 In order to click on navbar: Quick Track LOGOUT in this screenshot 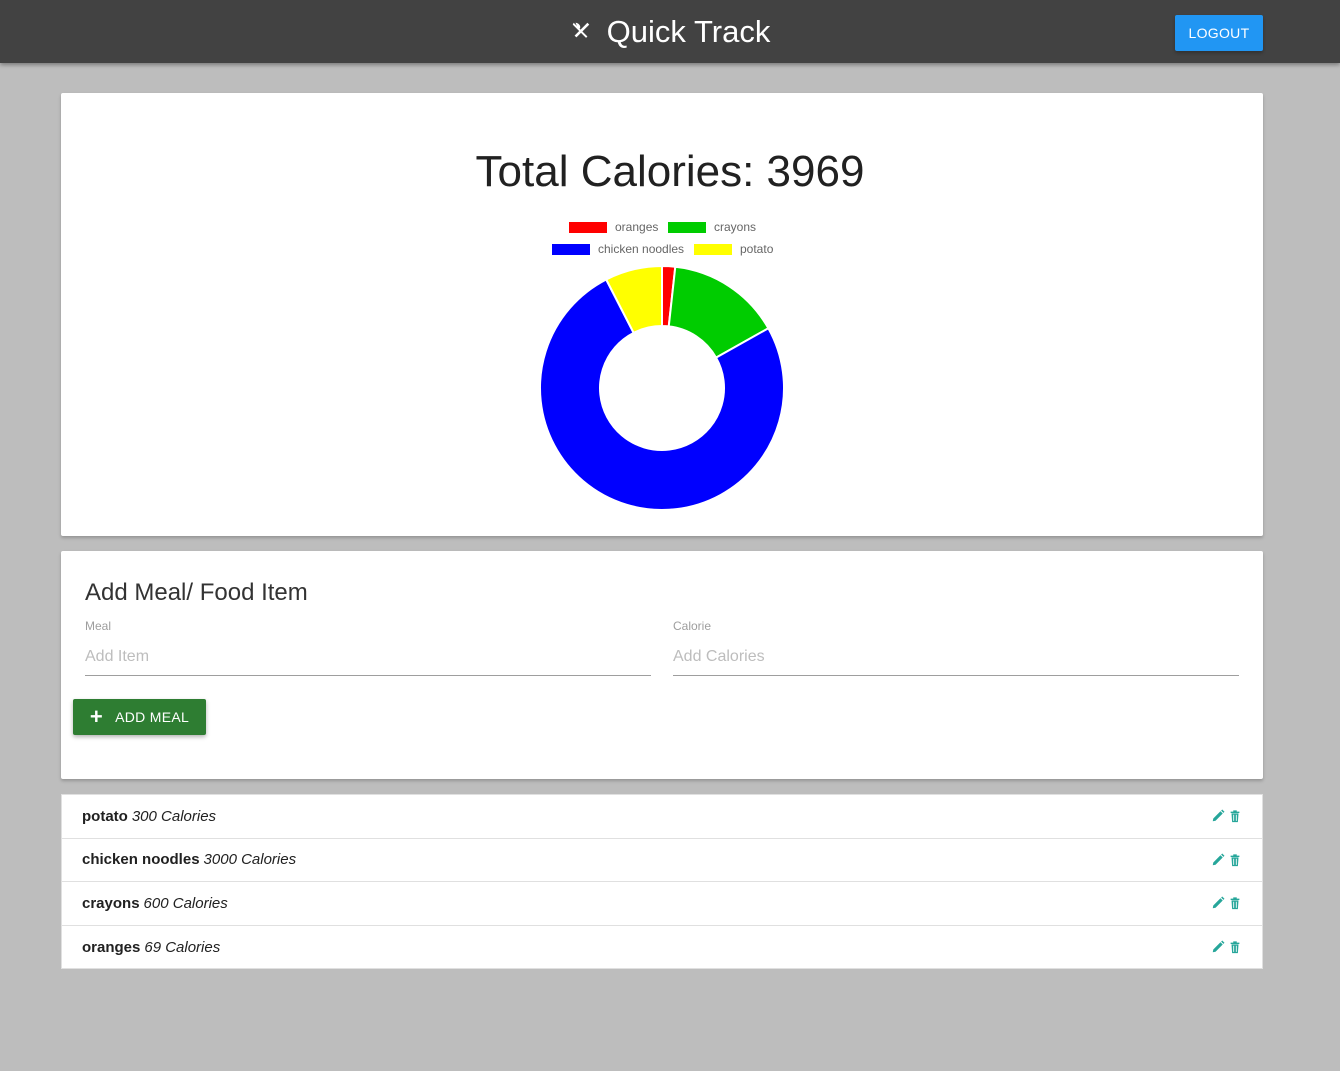, I will do `click(670, 31)`.